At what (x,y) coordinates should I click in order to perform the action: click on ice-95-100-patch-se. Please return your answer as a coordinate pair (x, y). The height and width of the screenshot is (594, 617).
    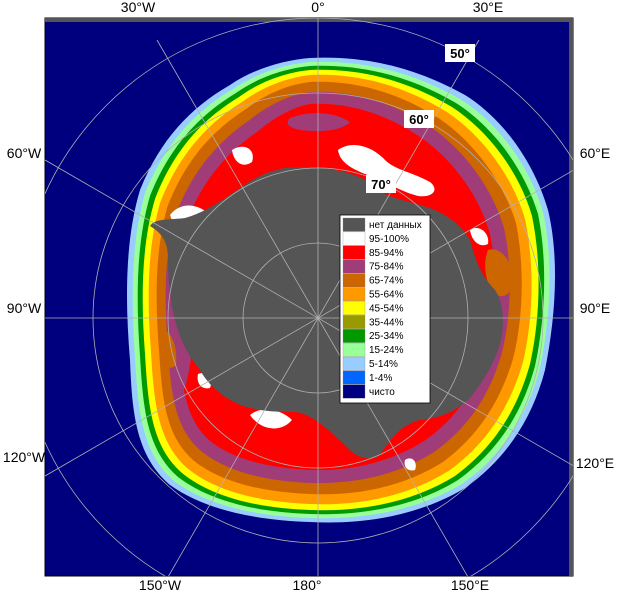
    Looking at the image, I should click on (410, 464).